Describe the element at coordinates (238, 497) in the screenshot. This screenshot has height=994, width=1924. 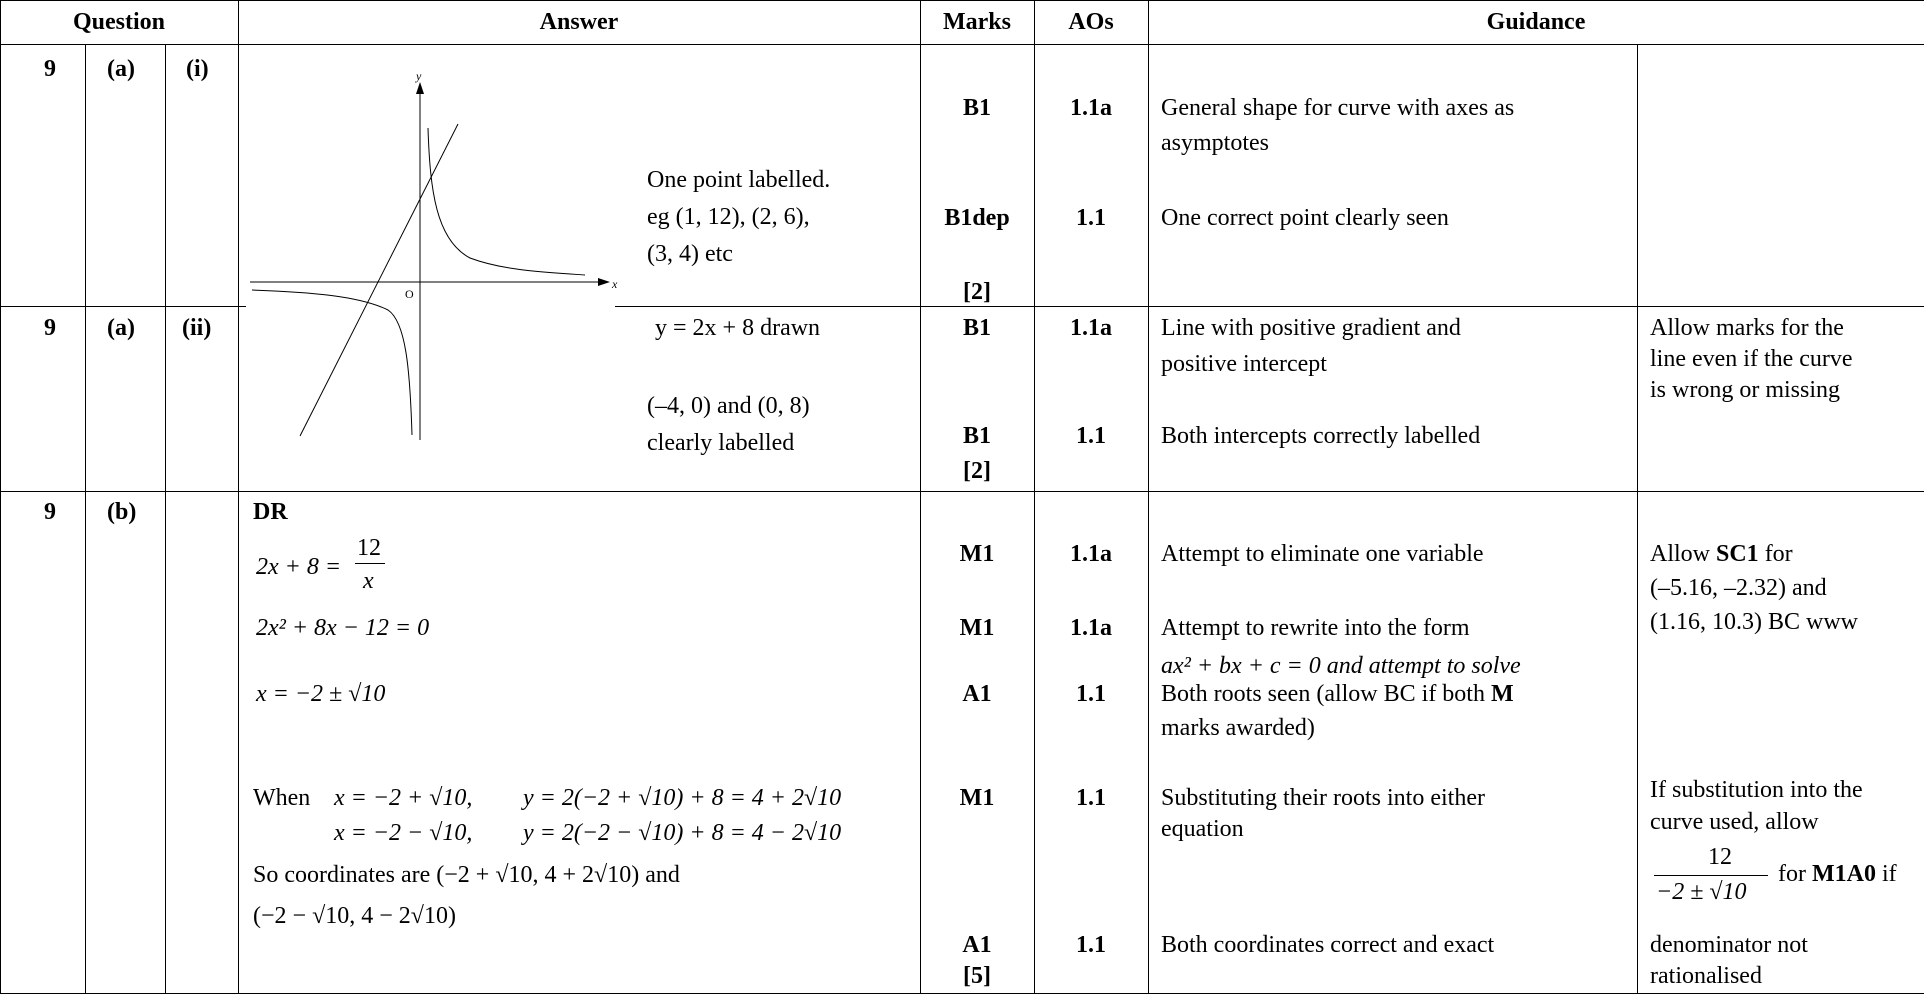
I see `rule-q3` at that location.